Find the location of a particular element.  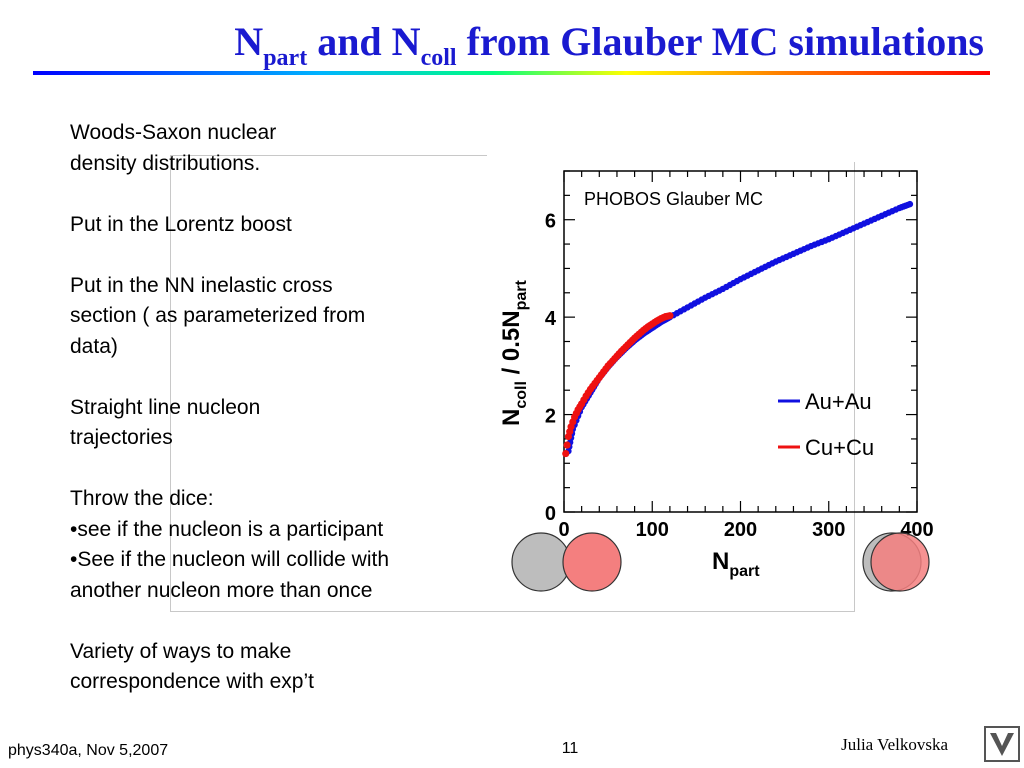

footer-course: phys340a, Nov 5,2007 is located at coordinates (88, 750).